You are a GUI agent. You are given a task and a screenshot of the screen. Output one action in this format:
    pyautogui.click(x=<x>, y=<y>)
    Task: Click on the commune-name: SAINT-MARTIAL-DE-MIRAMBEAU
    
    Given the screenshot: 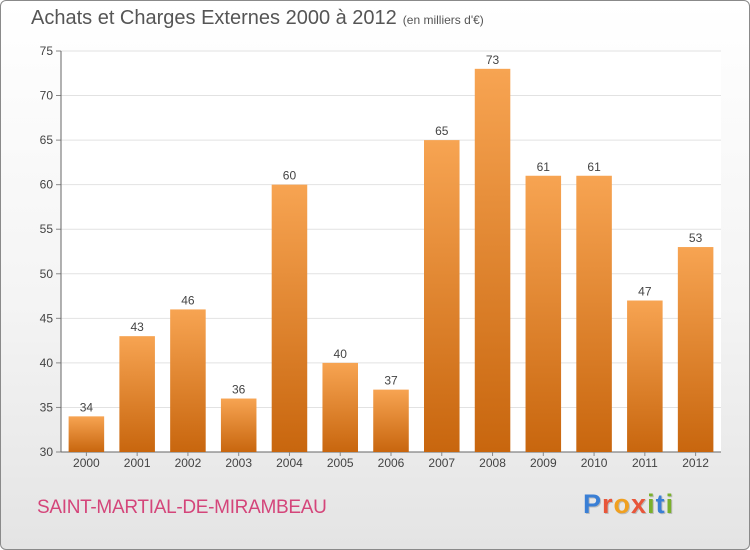 What is the action you would take?
    pyautogui.click(x=182, y=507)
    